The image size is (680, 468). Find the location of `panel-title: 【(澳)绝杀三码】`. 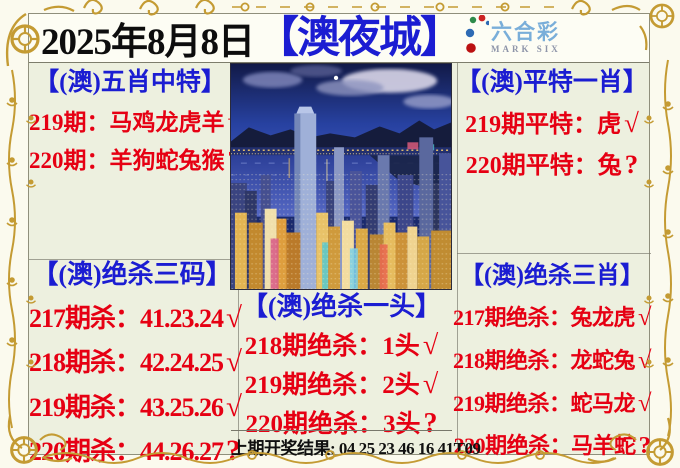

panel-title: 【(澳)绝杀三码】 is located at coordinates (132, 274).